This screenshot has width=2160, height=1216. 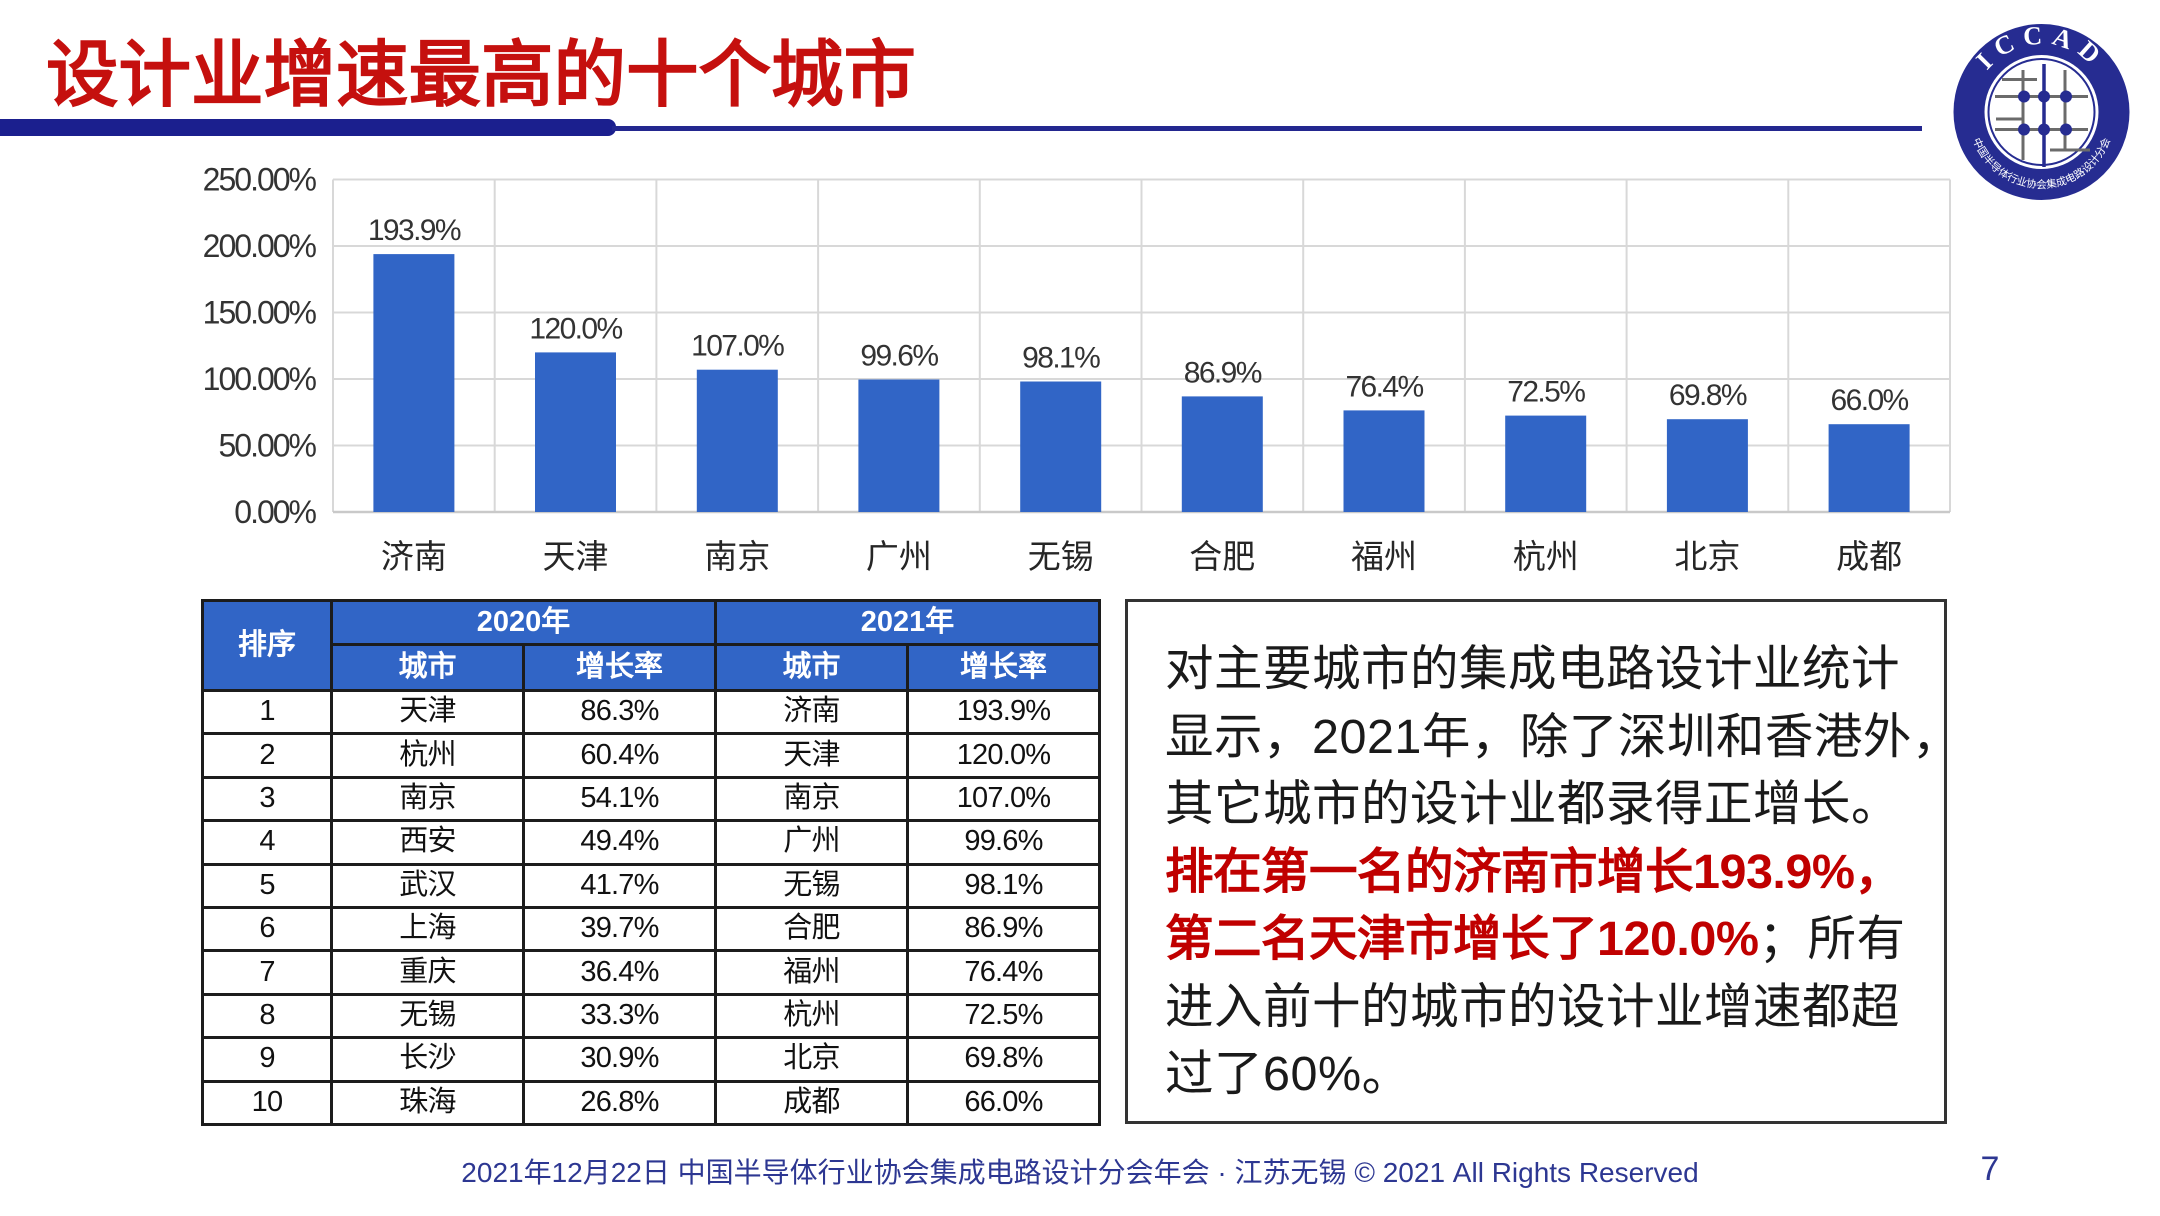 I want to click on svg-text: 济南, so click(x=414, y=556).